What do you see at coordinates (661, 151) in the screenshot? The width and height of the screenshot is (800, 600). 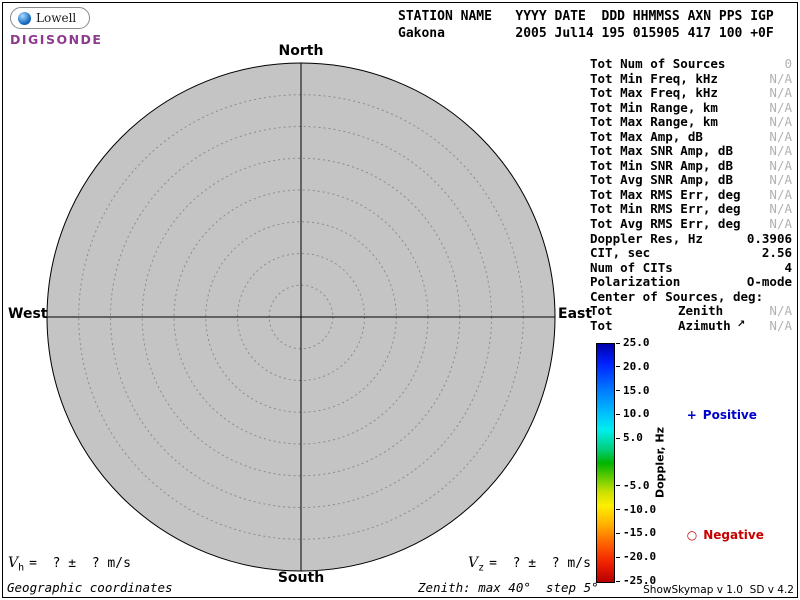 I see `stats-label: Tot Max SNR Amp, dB` at bounding box center [661, 151].